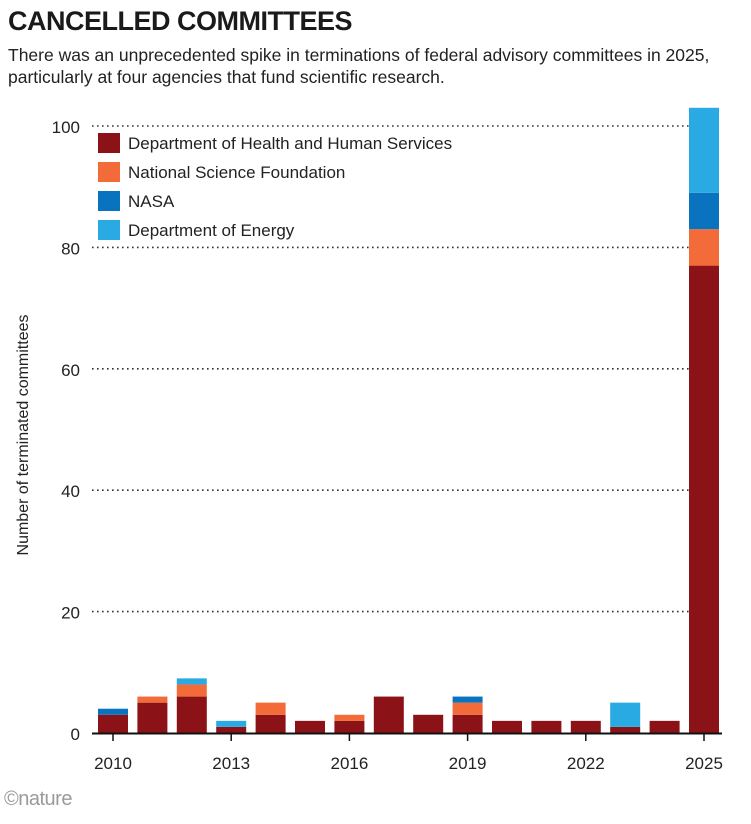 Image resolution: width=751 pixels, height=824 pixels. Describe the element at coordinates (468, 763) in the screenshot. I see `x-tick-label: 2019` at that location.